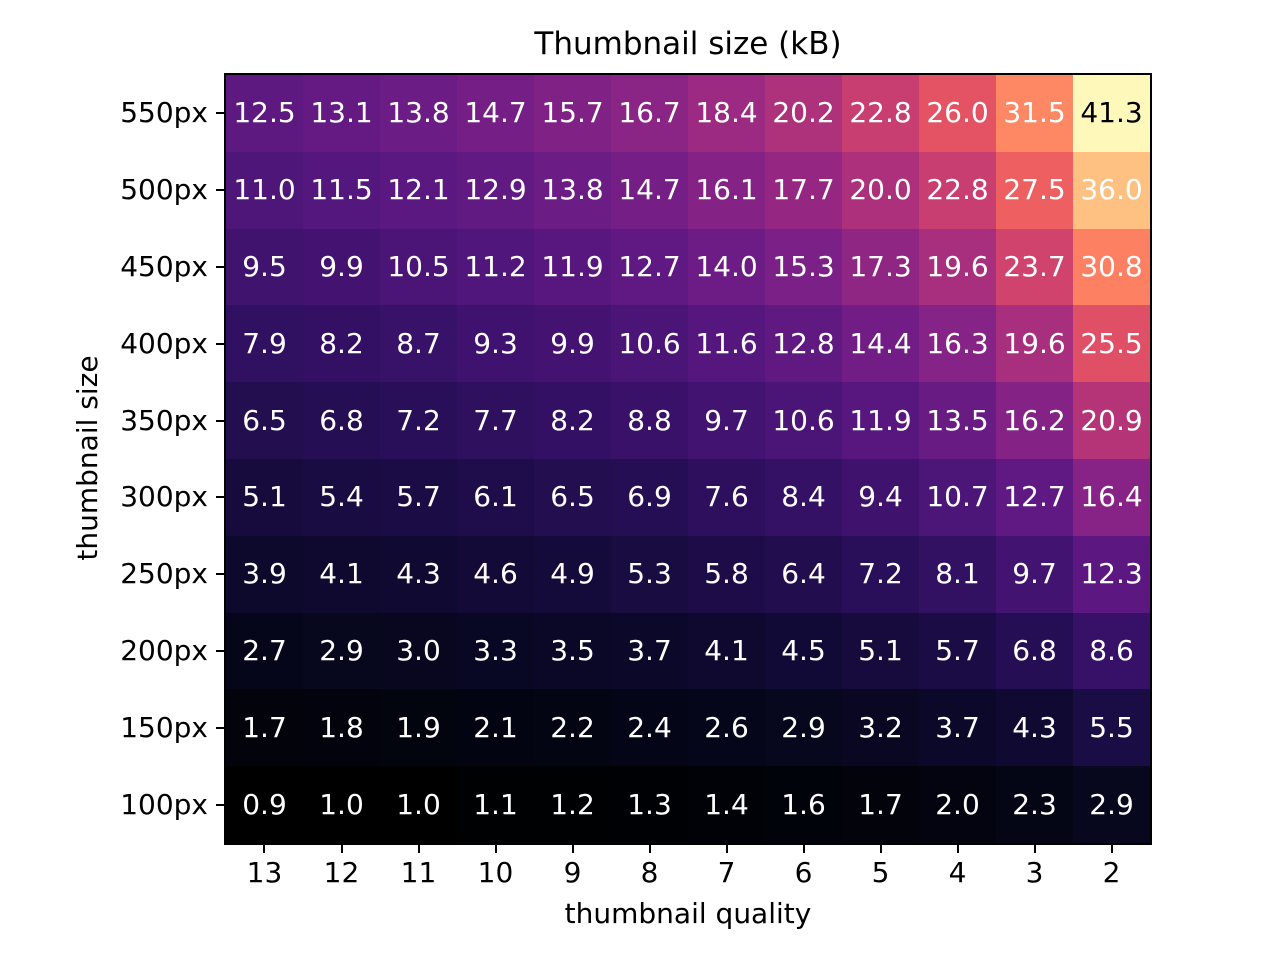 The height and width of the screenshot is (960, 1280). I want to click on heatmap-cell: 14.7, so click(649, 190).